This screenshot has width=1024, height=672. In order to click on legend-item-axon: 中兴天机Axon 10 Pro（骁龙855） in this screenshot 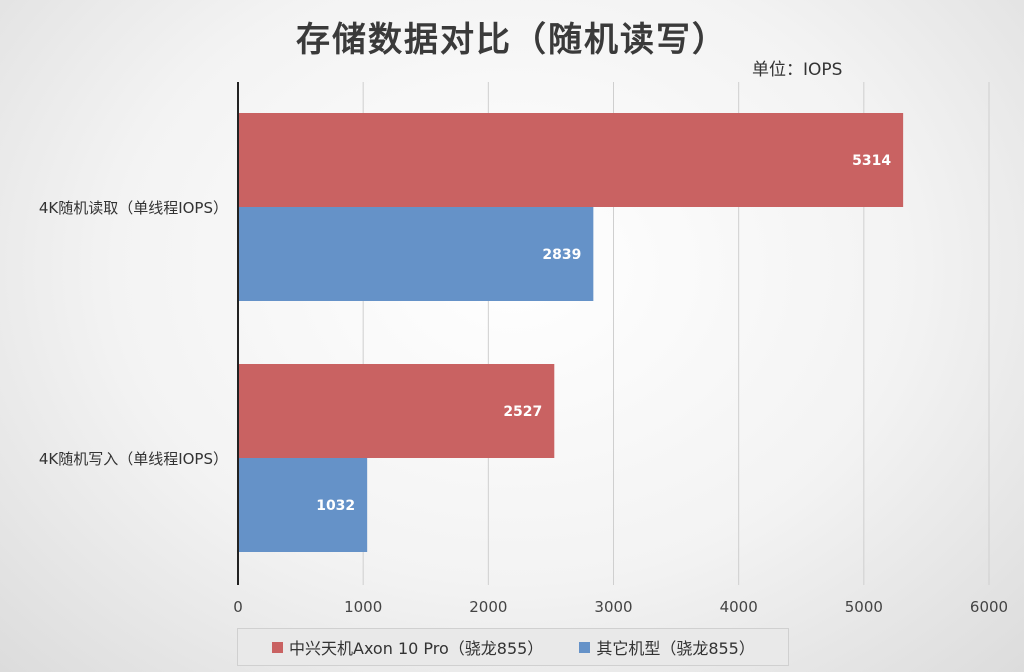, I will do `click(407, 647)`.